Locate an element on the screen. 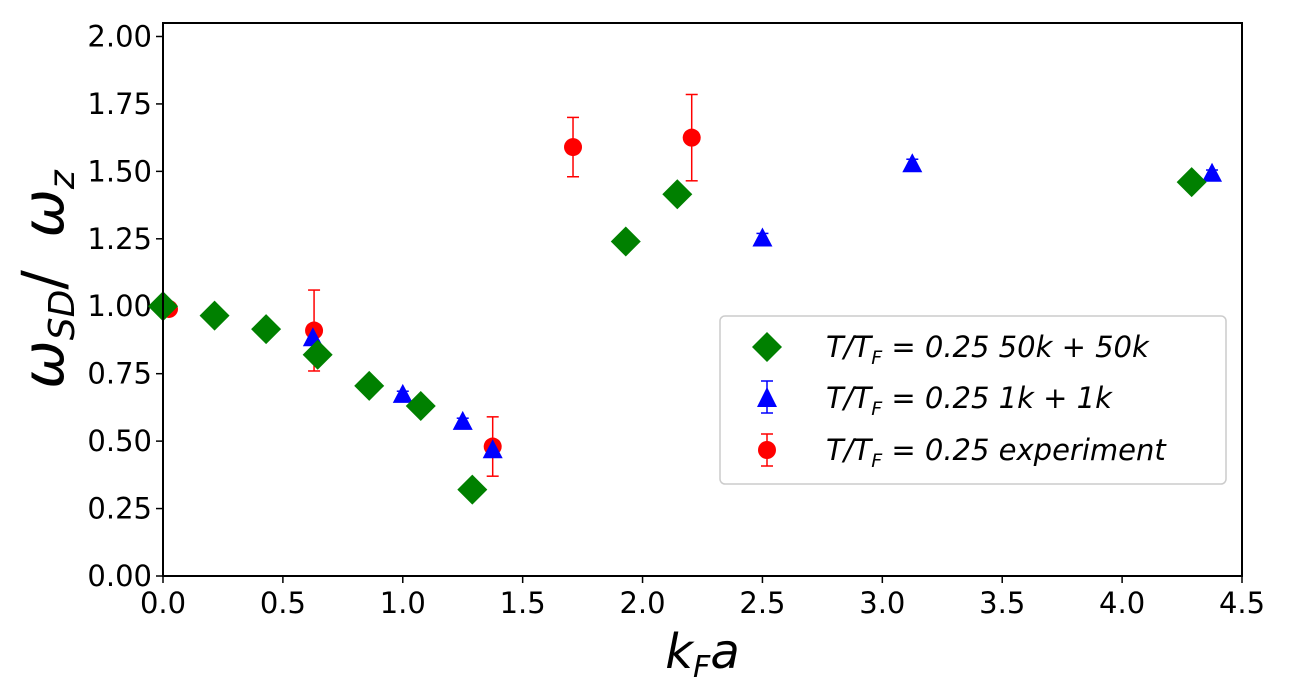 This screenshot has height=679, width=1307. legend-circle-marker is located at coordinates (767, 450).